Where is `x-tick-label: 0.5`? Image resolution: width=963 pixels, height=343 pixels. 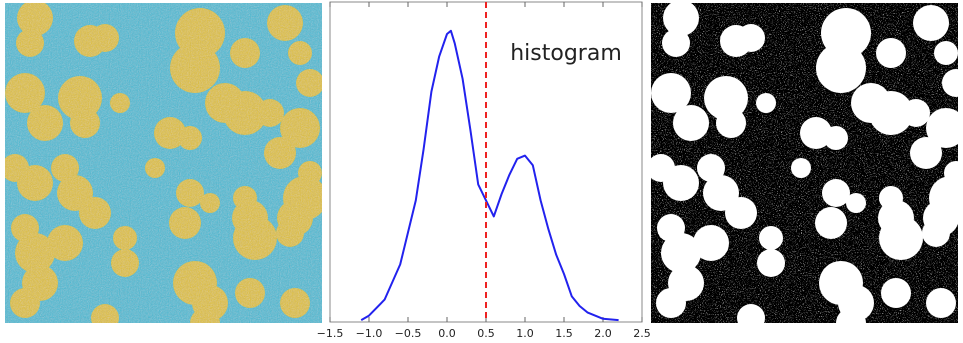 x-tick-label: 0.5 is located at coordinates (486, 333).